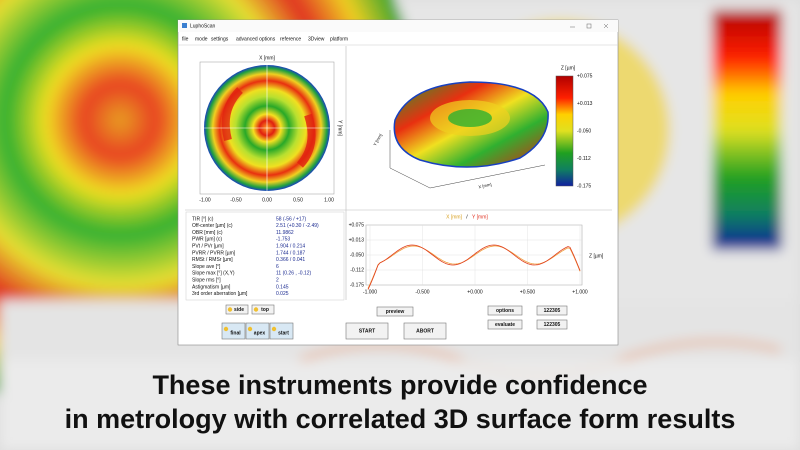 The height and width of the screenshot is (450, 800). I want to click on x-tick-label: -1.000, so click(370, 292).